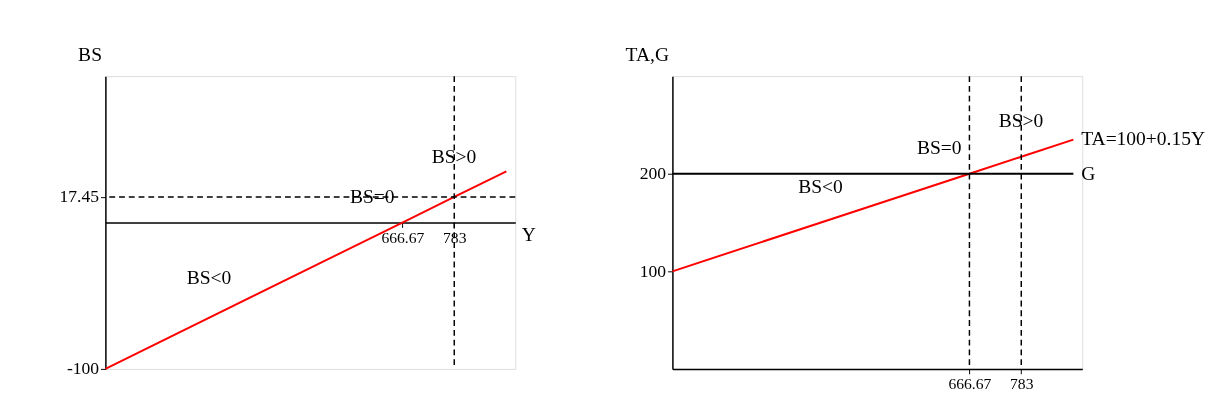 The image size is (1216, 410). I want to click on line-series, so click(873, 205).